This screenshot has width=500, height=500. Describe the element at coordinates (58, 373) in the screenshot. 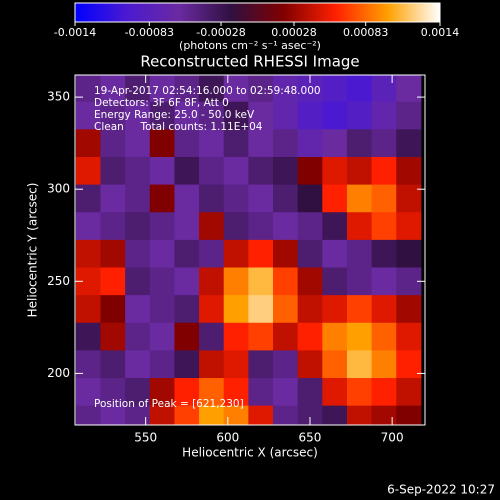

I see `y-tick-label: 200` at that location.